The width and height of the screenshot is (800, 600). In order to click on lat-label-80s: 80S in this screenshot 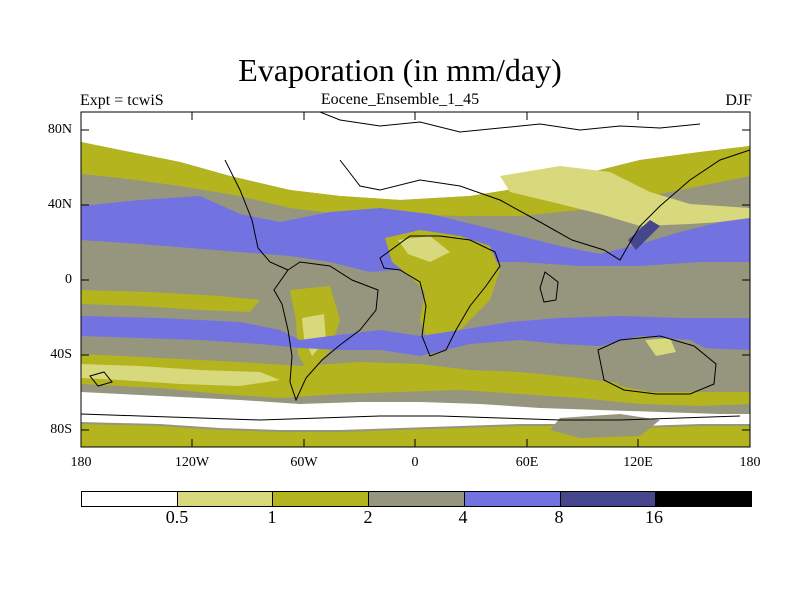, I will do `click(61, 429)`.